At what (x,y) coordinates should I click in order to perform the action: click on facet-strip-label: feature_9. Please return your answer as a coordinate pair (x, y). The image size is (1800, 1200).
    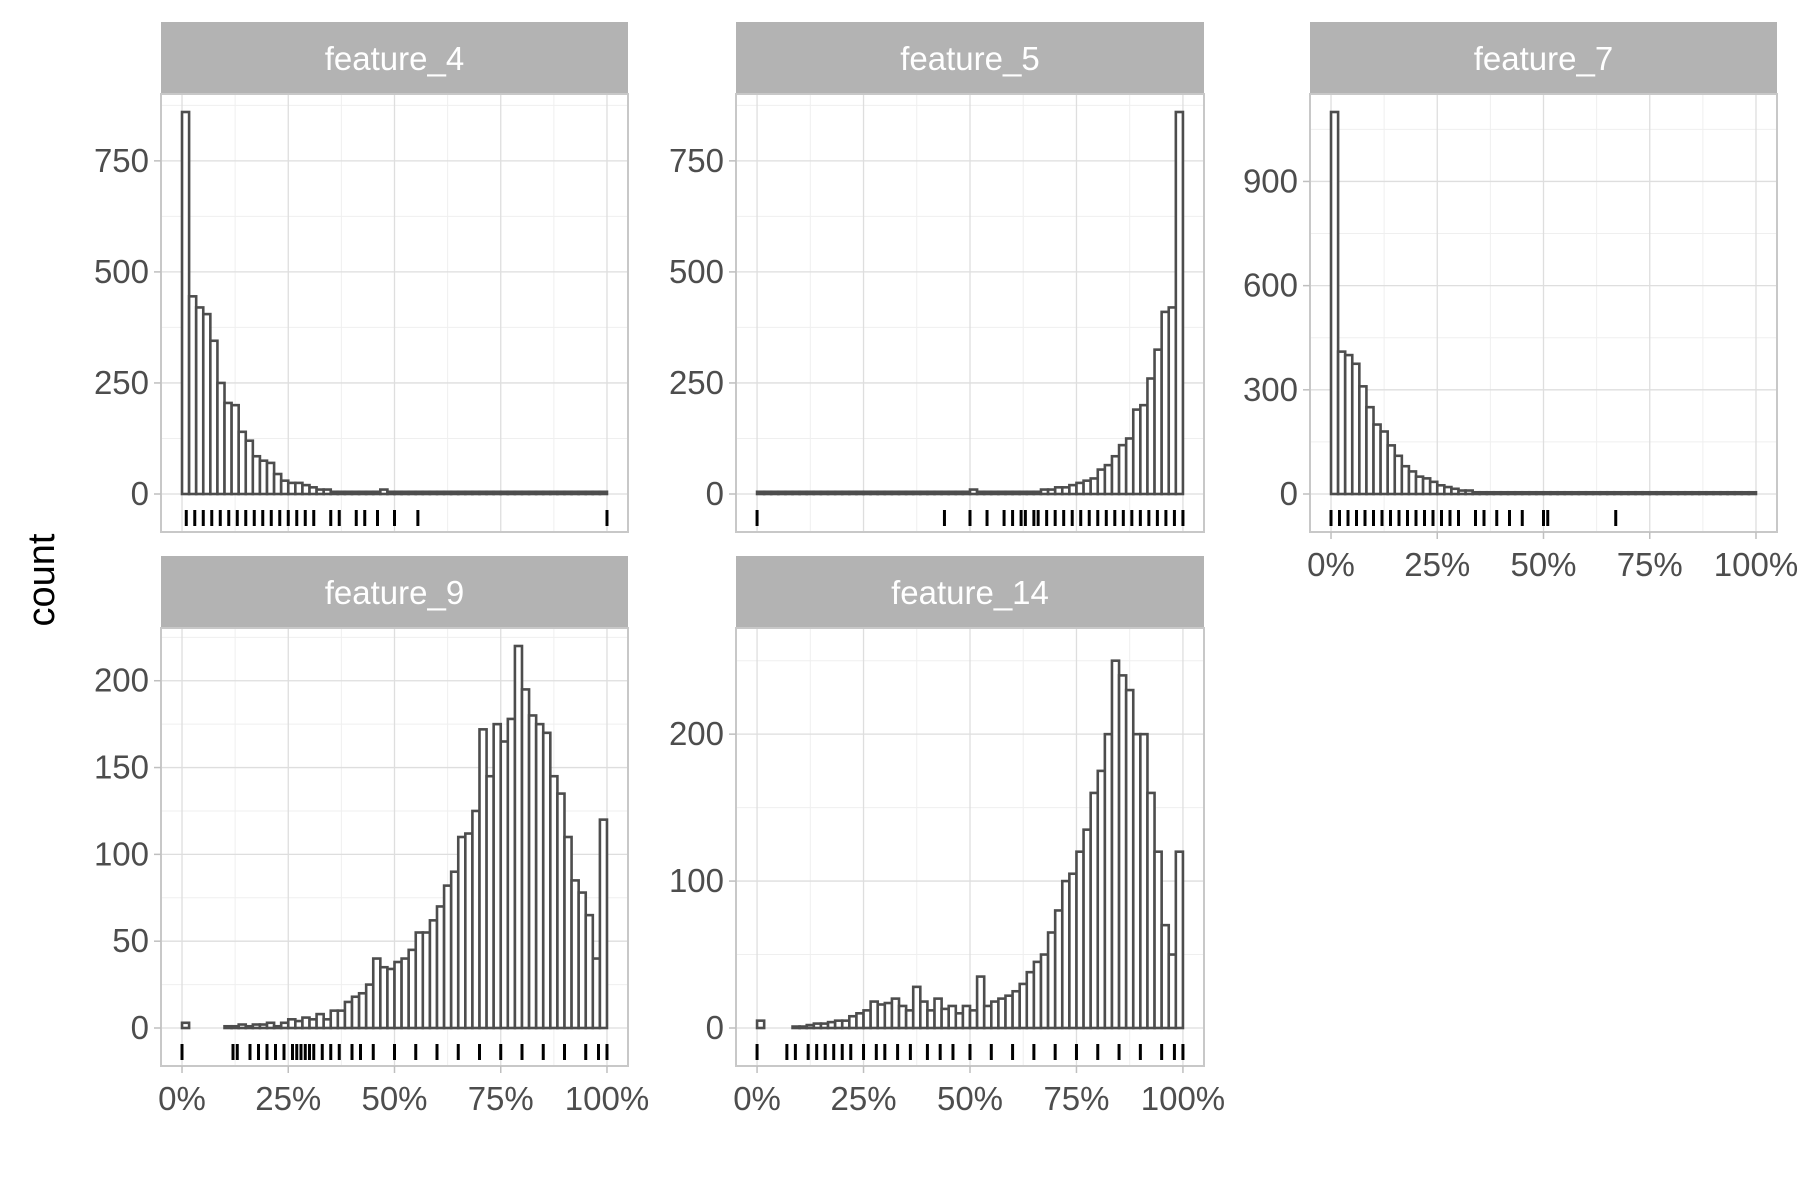
    Looking at the image, I should click on (394, 592).